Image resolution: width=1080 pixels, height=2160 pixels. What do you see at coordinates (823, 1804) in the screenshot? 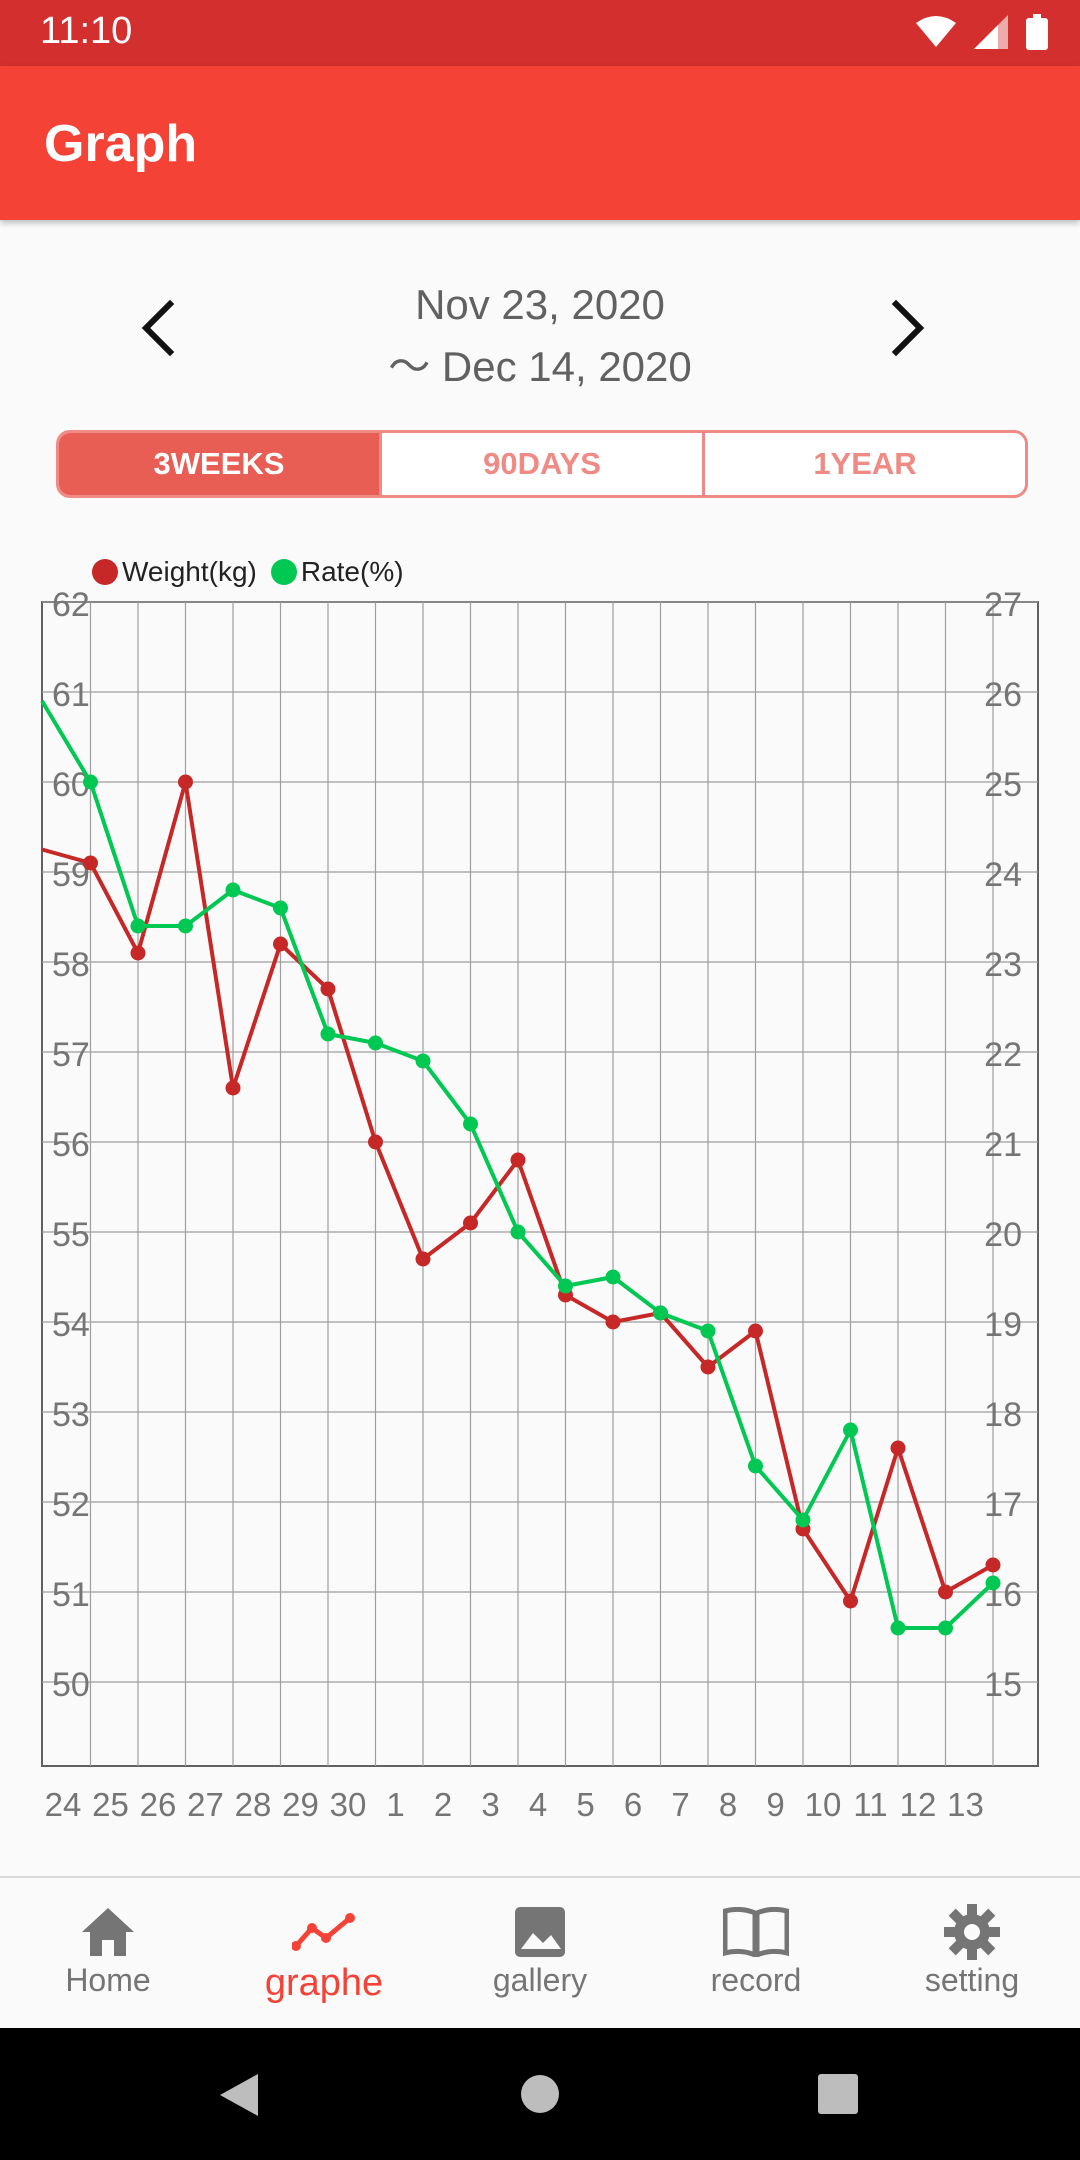
I see `x-axis-tick-label: 10` at bounding box center [823, 1804].